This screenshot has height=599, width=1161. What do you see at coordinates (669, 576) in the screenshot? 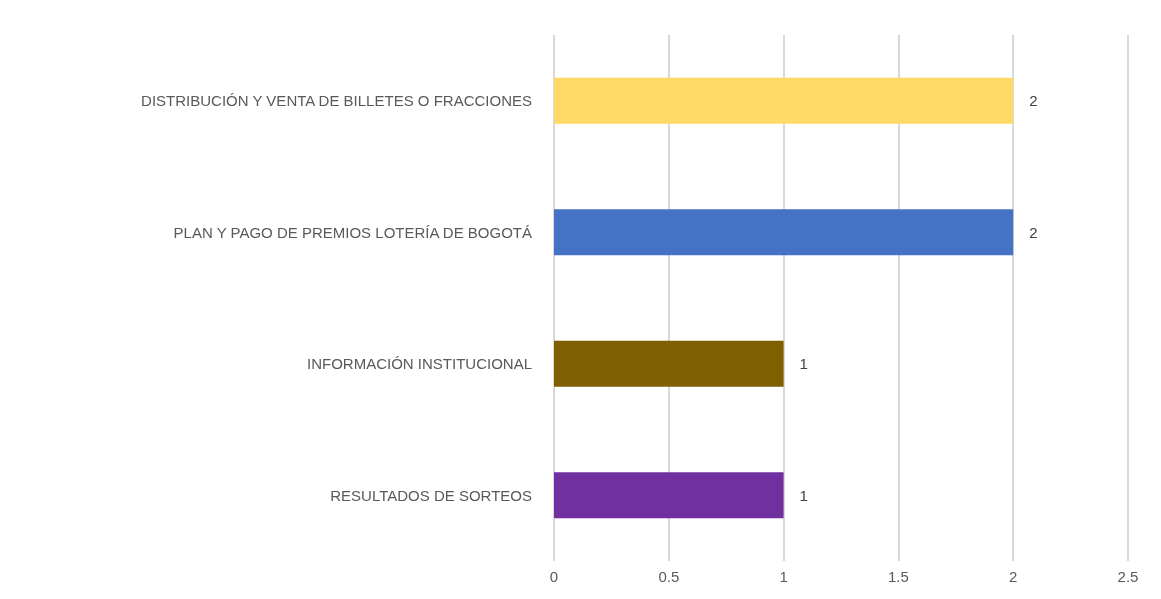
I see `x-tick-label: 0.5` at bounding box center [669, 576].